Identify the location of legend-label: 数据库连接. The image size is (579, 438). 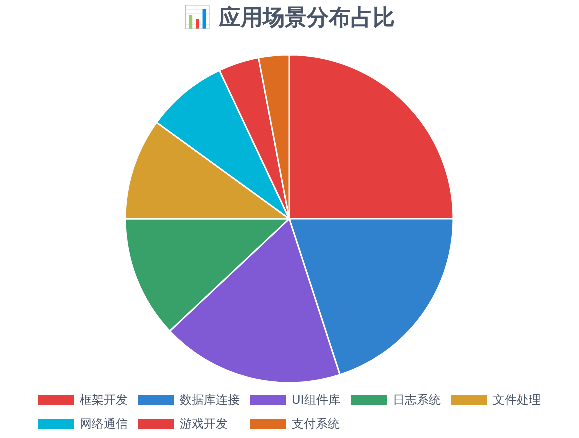
(210, 400).